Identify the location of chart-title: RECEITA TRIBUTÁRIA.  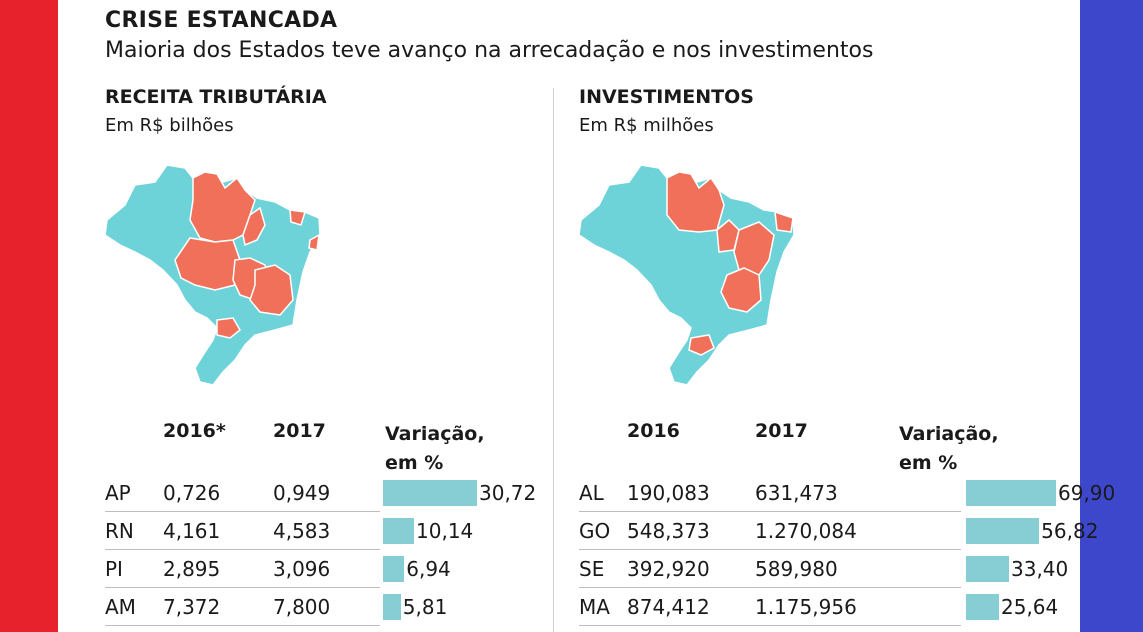
(216, 97).